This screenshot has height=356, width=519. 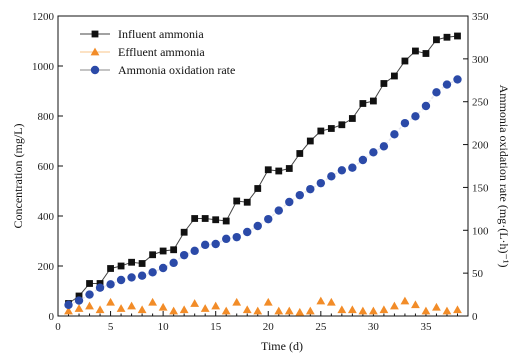 What do you see at coordinates (480, 146) in the screenshot?
I see `y-right-tick-label: 200` at bounding box center [480, 146].